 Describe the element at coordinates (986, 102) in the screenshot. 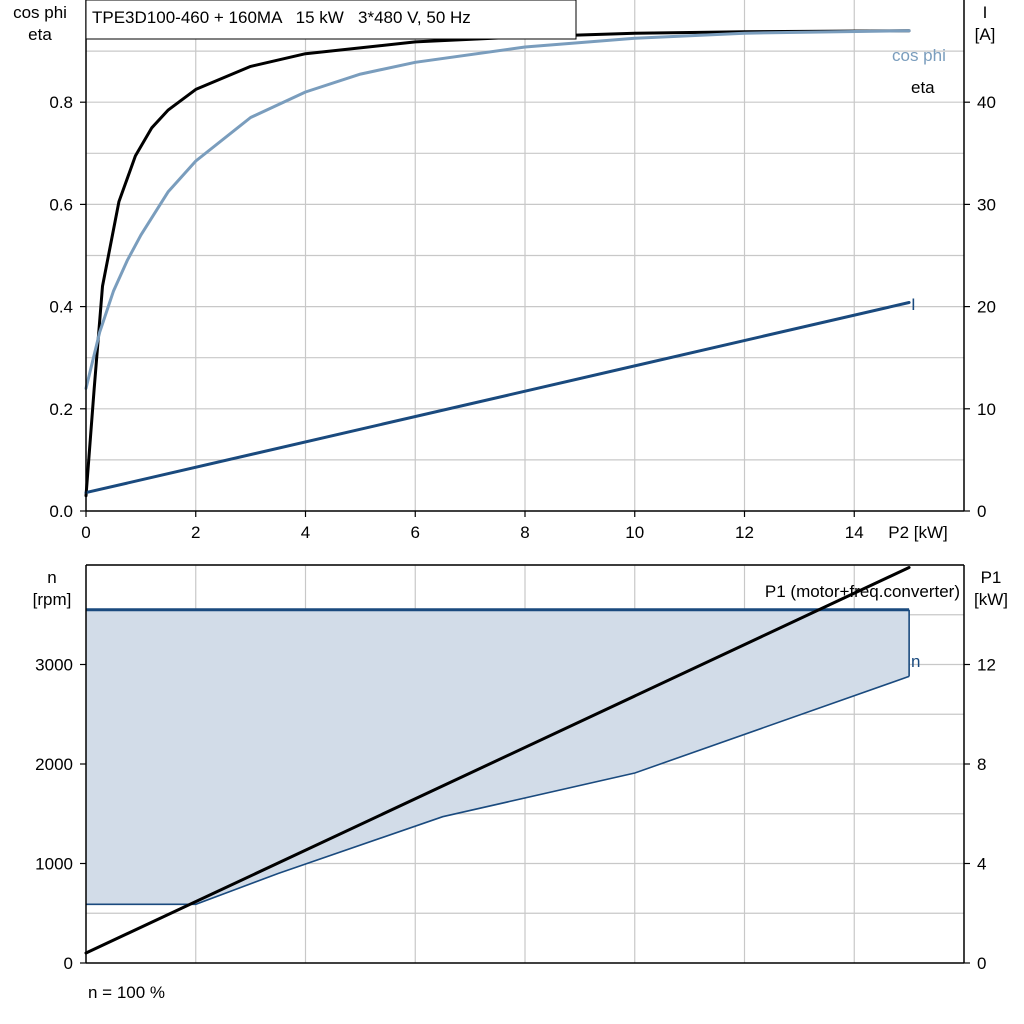

I see `top-y-right-tick-label: 40` at that location.